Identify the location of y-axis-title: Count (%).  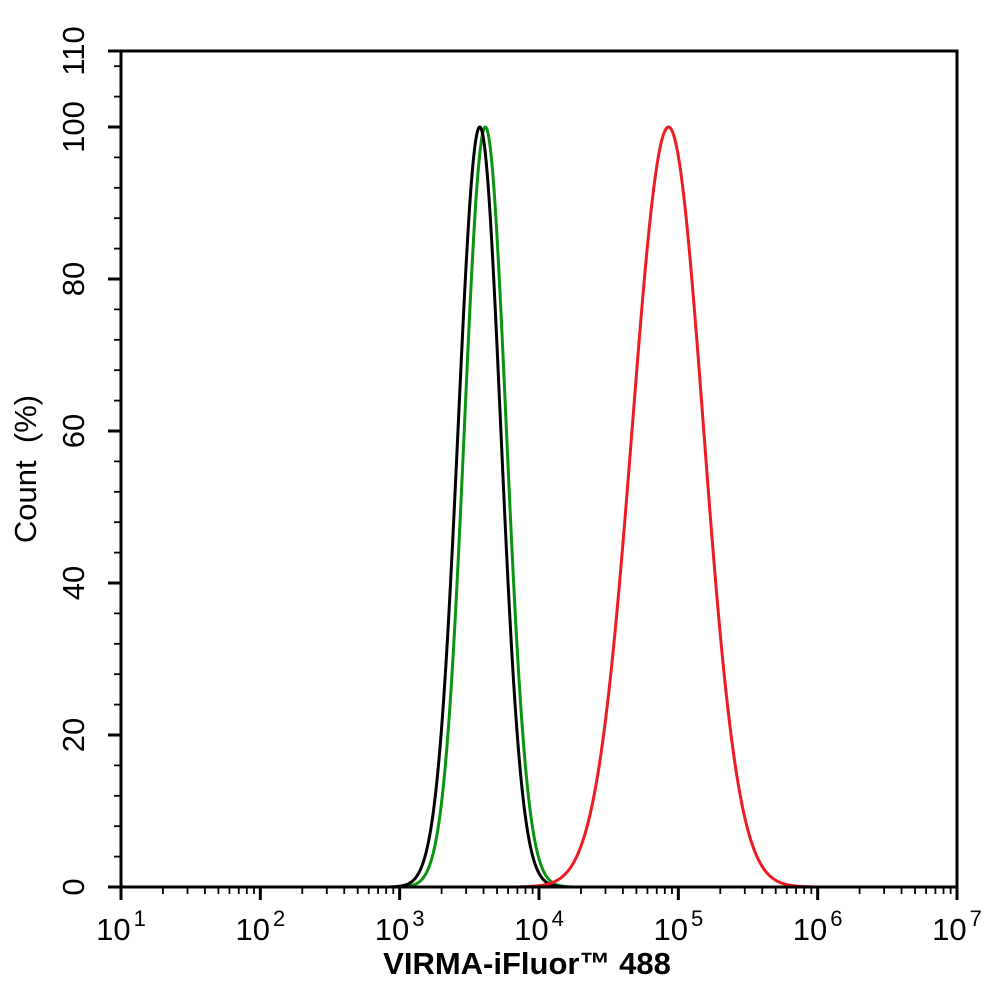
(25, 469).